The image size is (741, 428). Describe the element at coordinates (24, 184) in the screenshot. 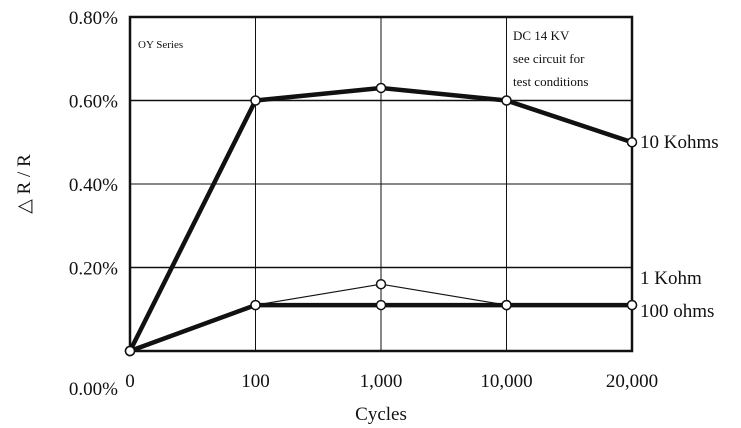

I see `y-axis-label: △ R / R` at that location.